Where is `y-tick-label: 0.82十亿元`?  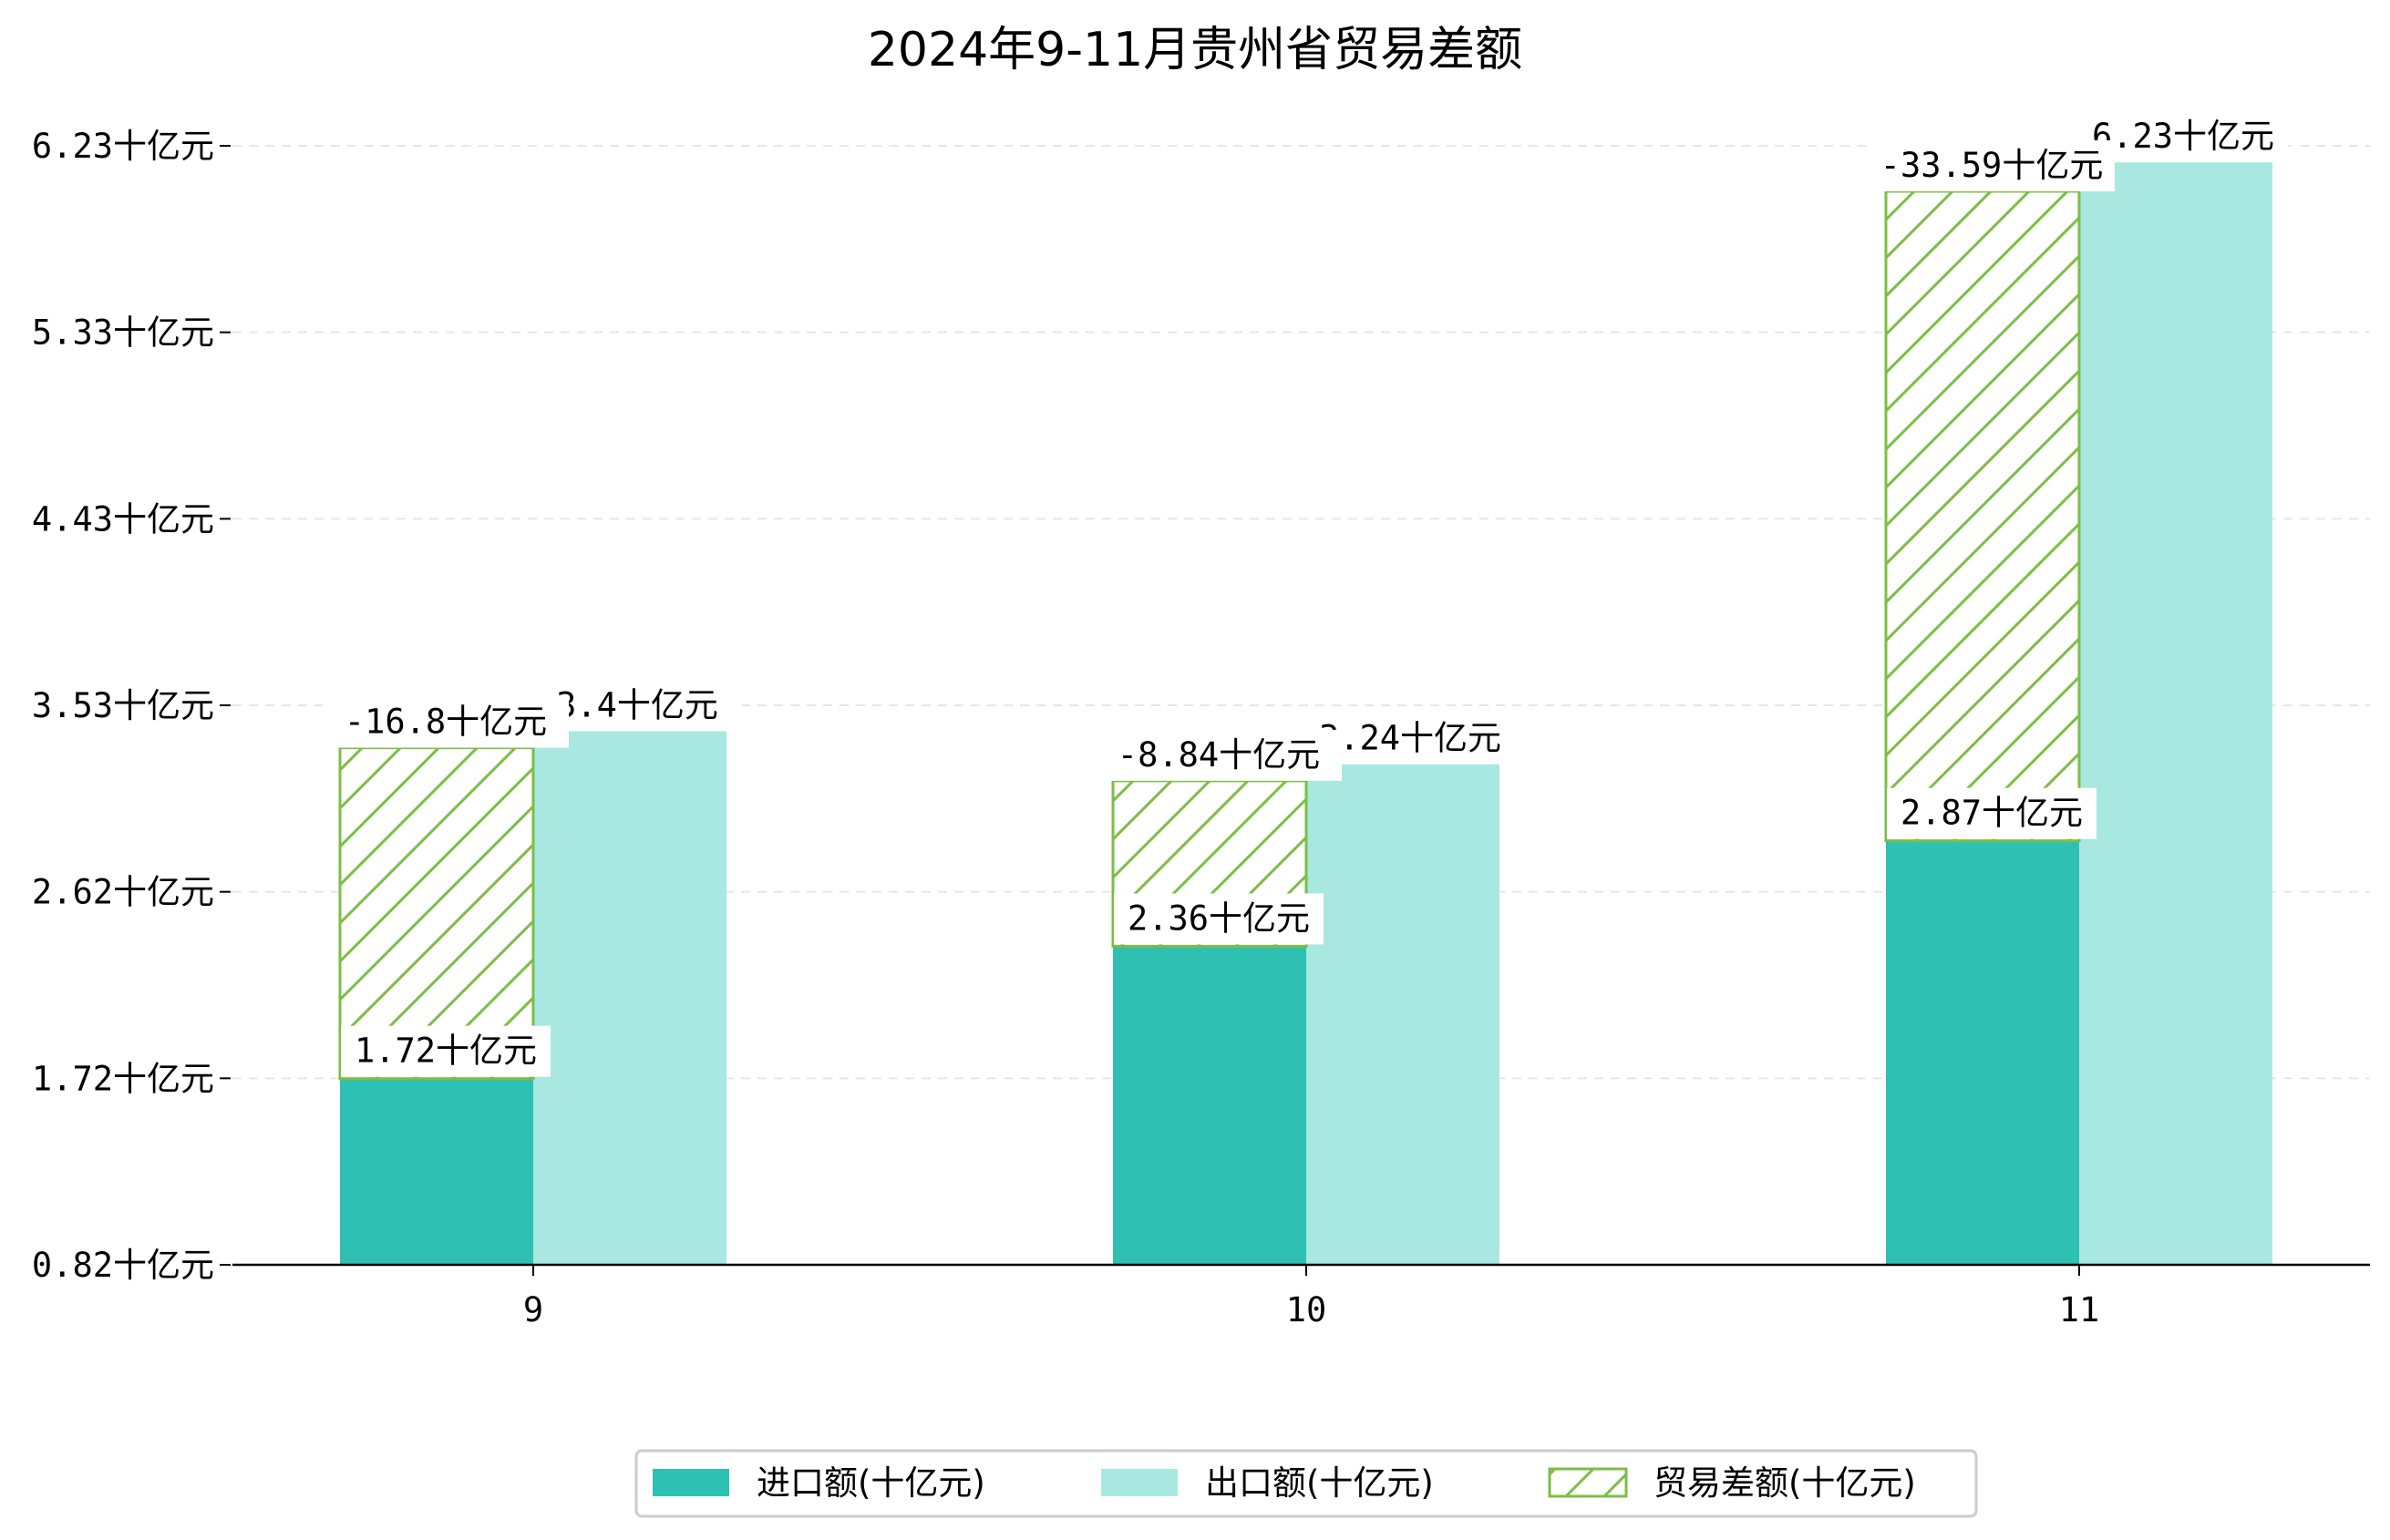
y-tick-label: 0.82十亿元 is located at coordinates (123, 1265).